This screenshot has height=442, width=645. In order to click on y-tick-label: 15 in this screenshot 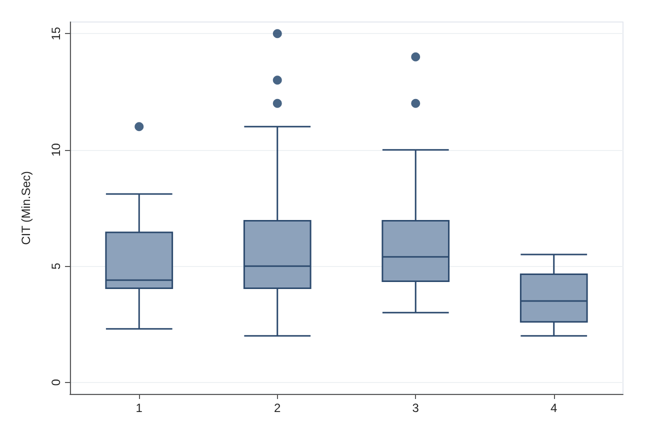, I will do `click(56, 33)`.